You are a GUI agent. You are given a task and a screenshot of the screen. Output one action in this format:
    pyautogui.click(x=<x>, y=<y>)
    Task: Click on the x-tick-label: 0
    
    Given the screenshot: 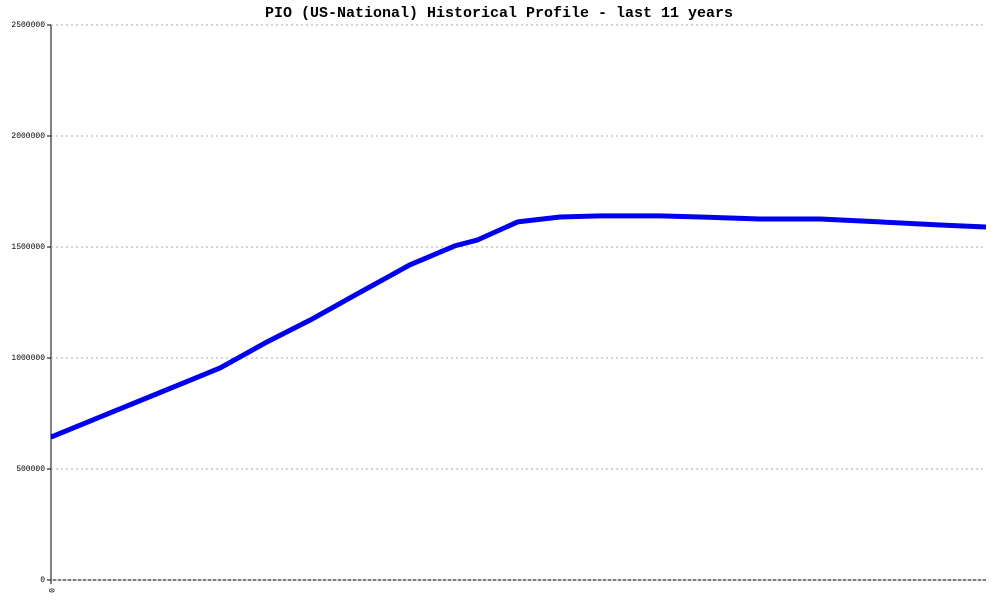 What is the action you would take?
    pyautogui.click(x=50, y=590)
    